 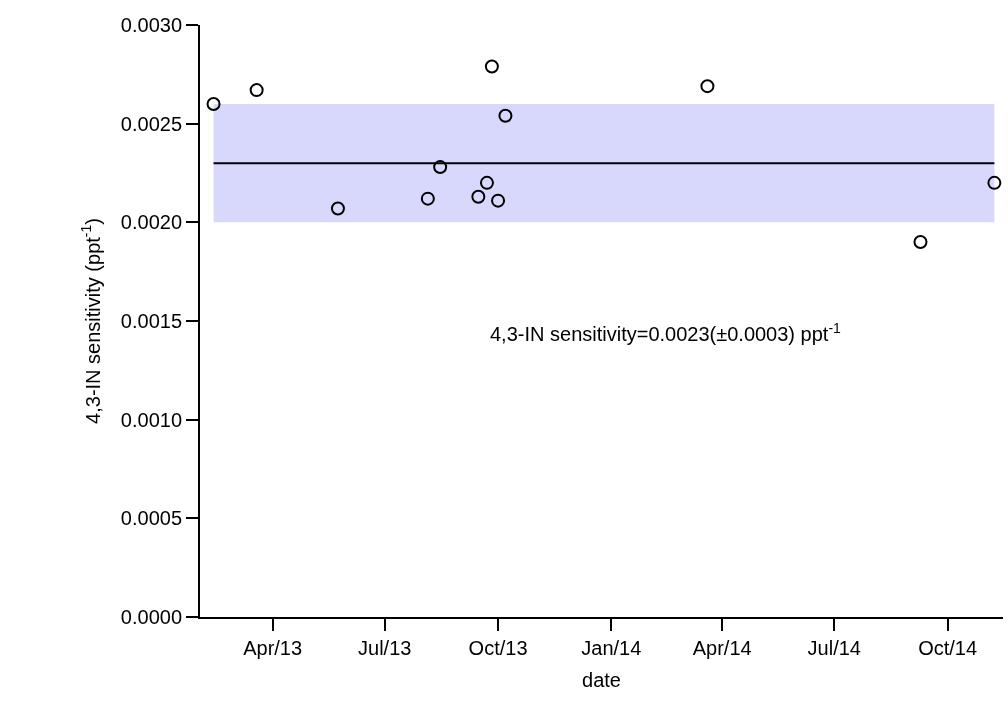 I want to click on x-tick-label: Jan/14, so click(x=611, y=648).